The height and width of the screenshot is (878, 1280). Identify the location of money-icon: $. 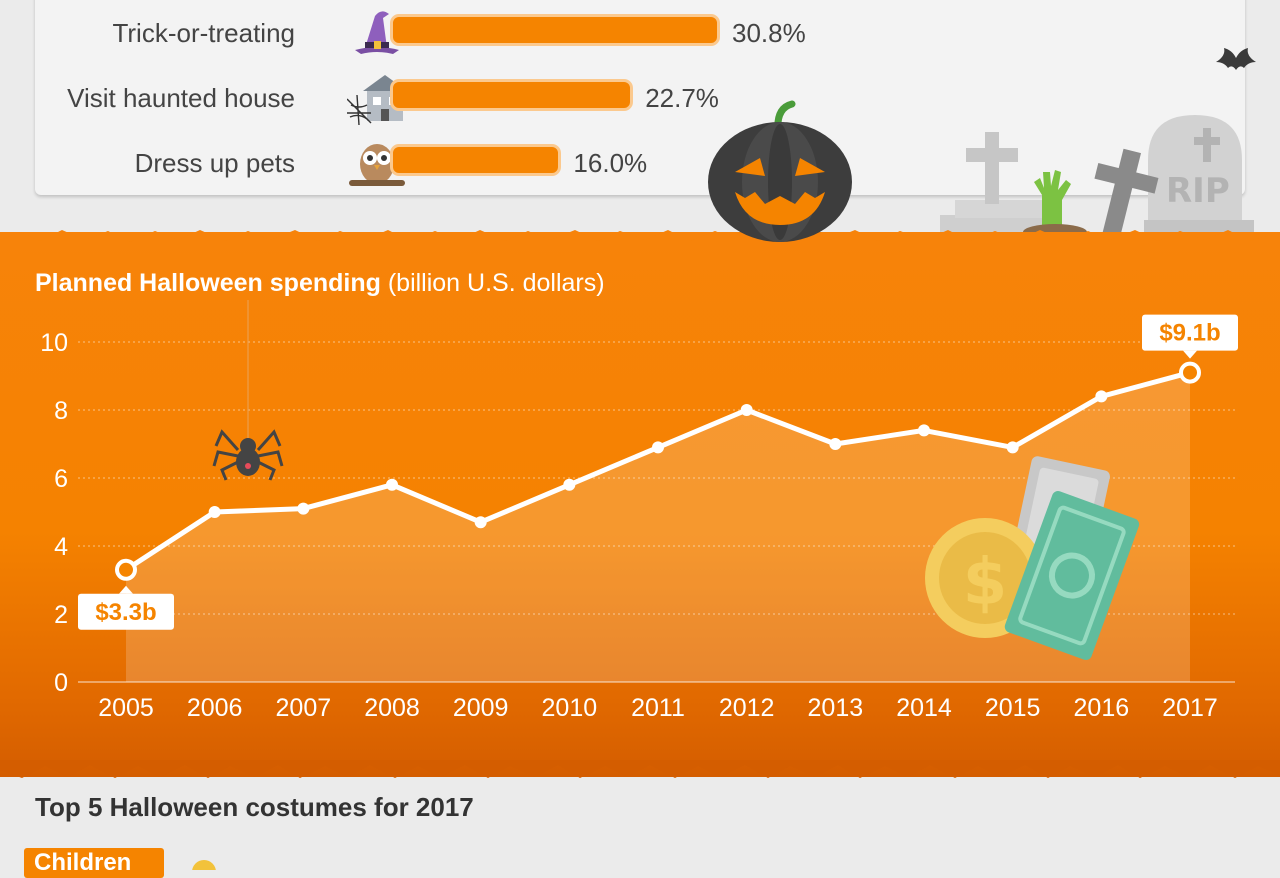
(1032, 558).